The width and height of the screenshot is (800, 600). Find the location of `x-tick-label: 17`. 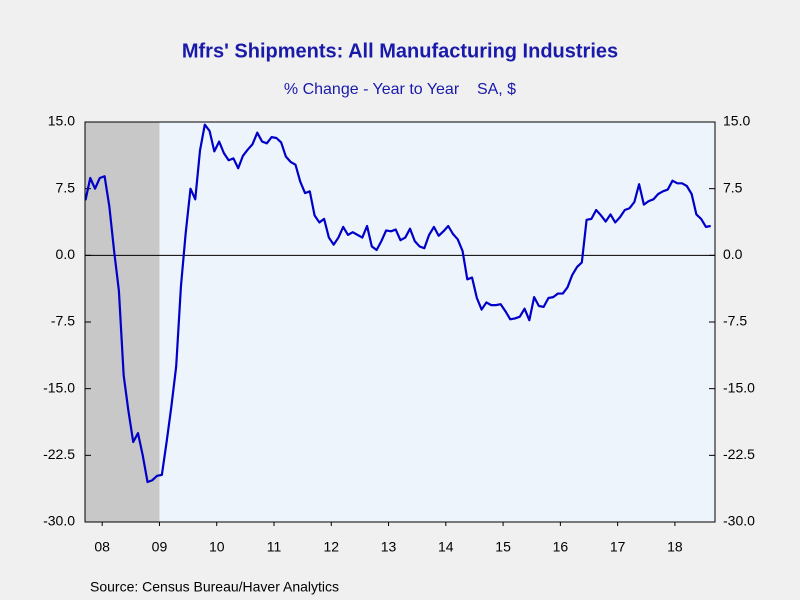

x-tick-label: 17 is located at coordinates (618, 547).